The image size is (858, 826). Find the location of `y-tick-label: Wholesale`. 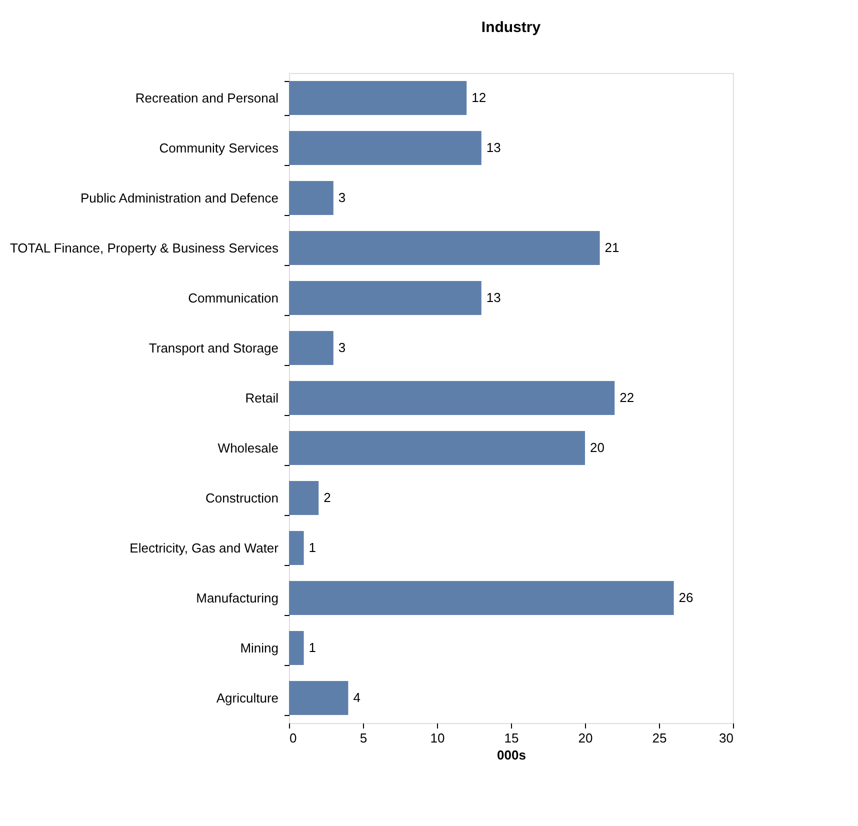

y-tick-label: Wholesale is located at coordinates (248, 448).